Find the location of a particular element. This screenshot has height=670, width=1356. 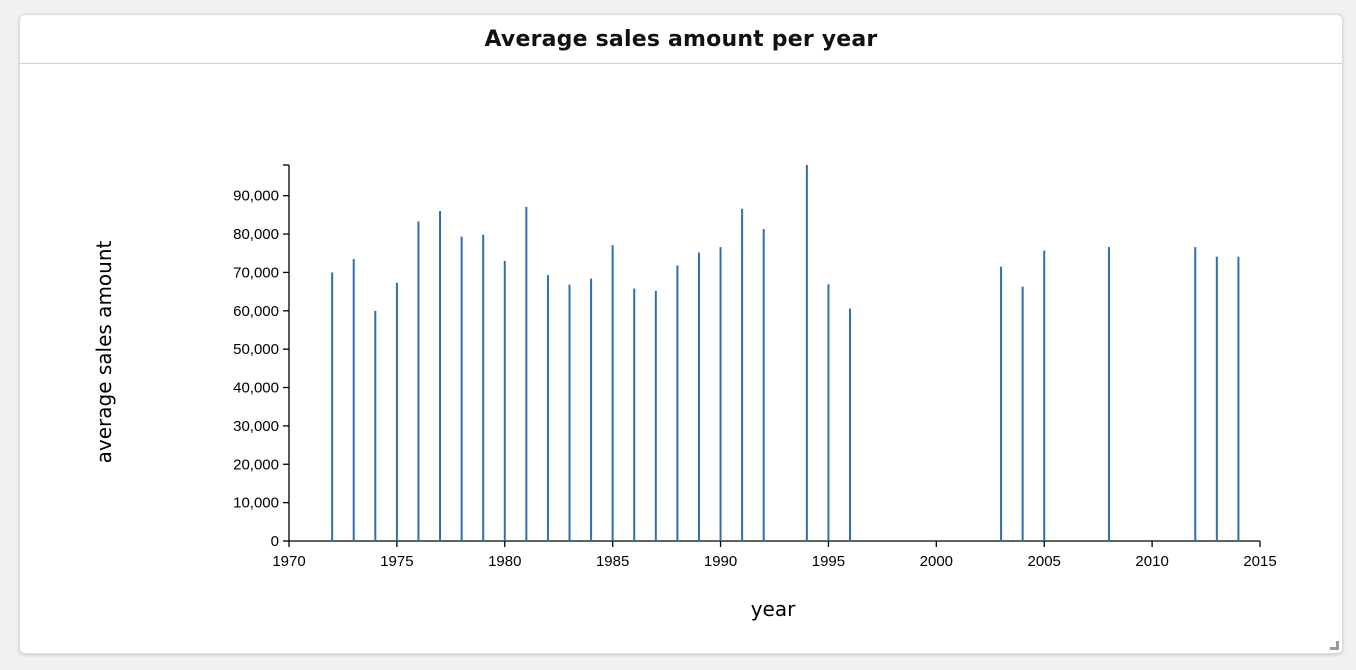

y-tick-label: 10,000 is located at coordinates (256, 503).